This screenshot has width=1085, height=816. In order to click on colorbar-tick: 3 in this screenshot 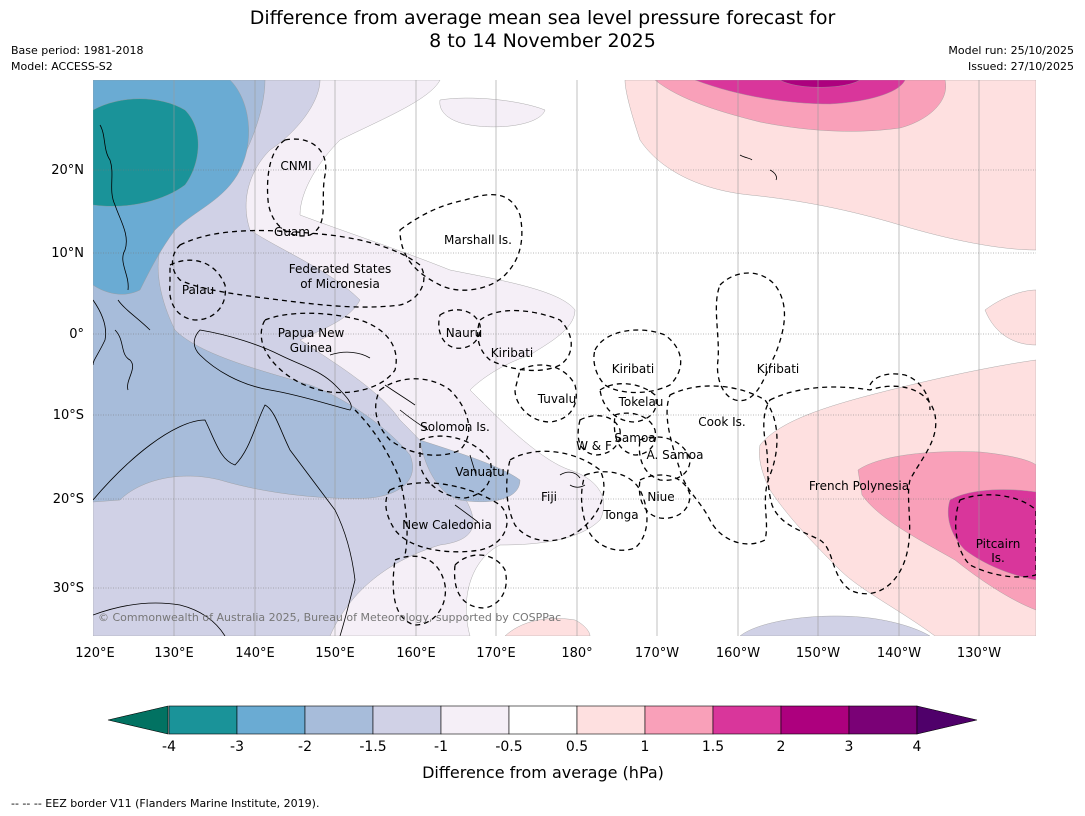, I will do `click(849, 747)`.